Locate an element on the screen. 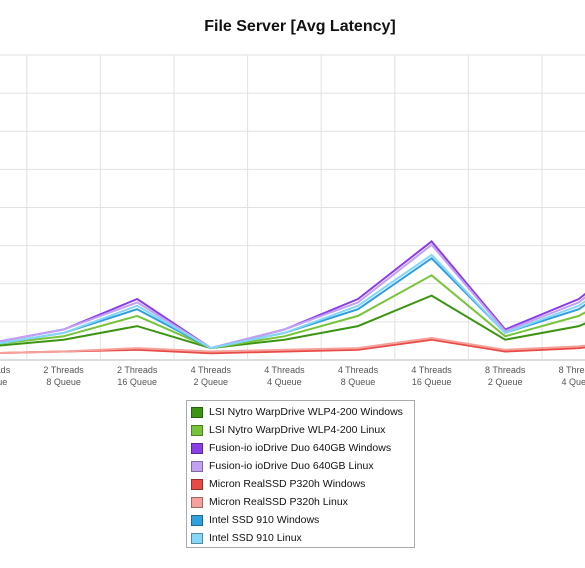  legend-item: Fusion-io ioDrive Duo 640GB Linux is located at coordinates (300, 466).